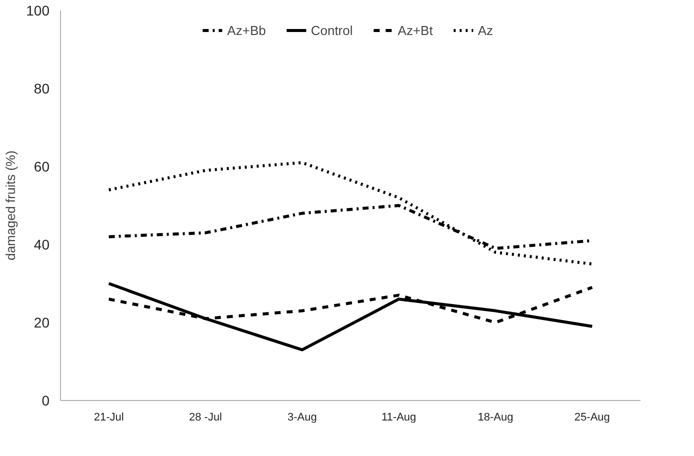 The height and width of the screenshot is (456, 694). Describe the element at coordinates (42, 166) in the screenshot. I see `y-tick-label: 60` at that location.